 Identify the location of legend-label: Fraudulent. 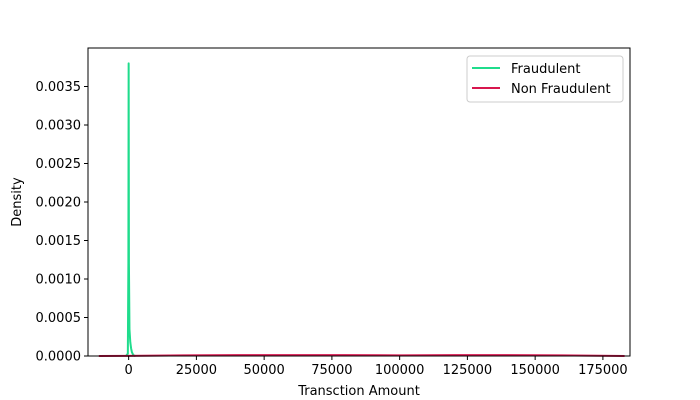
(546, 69).